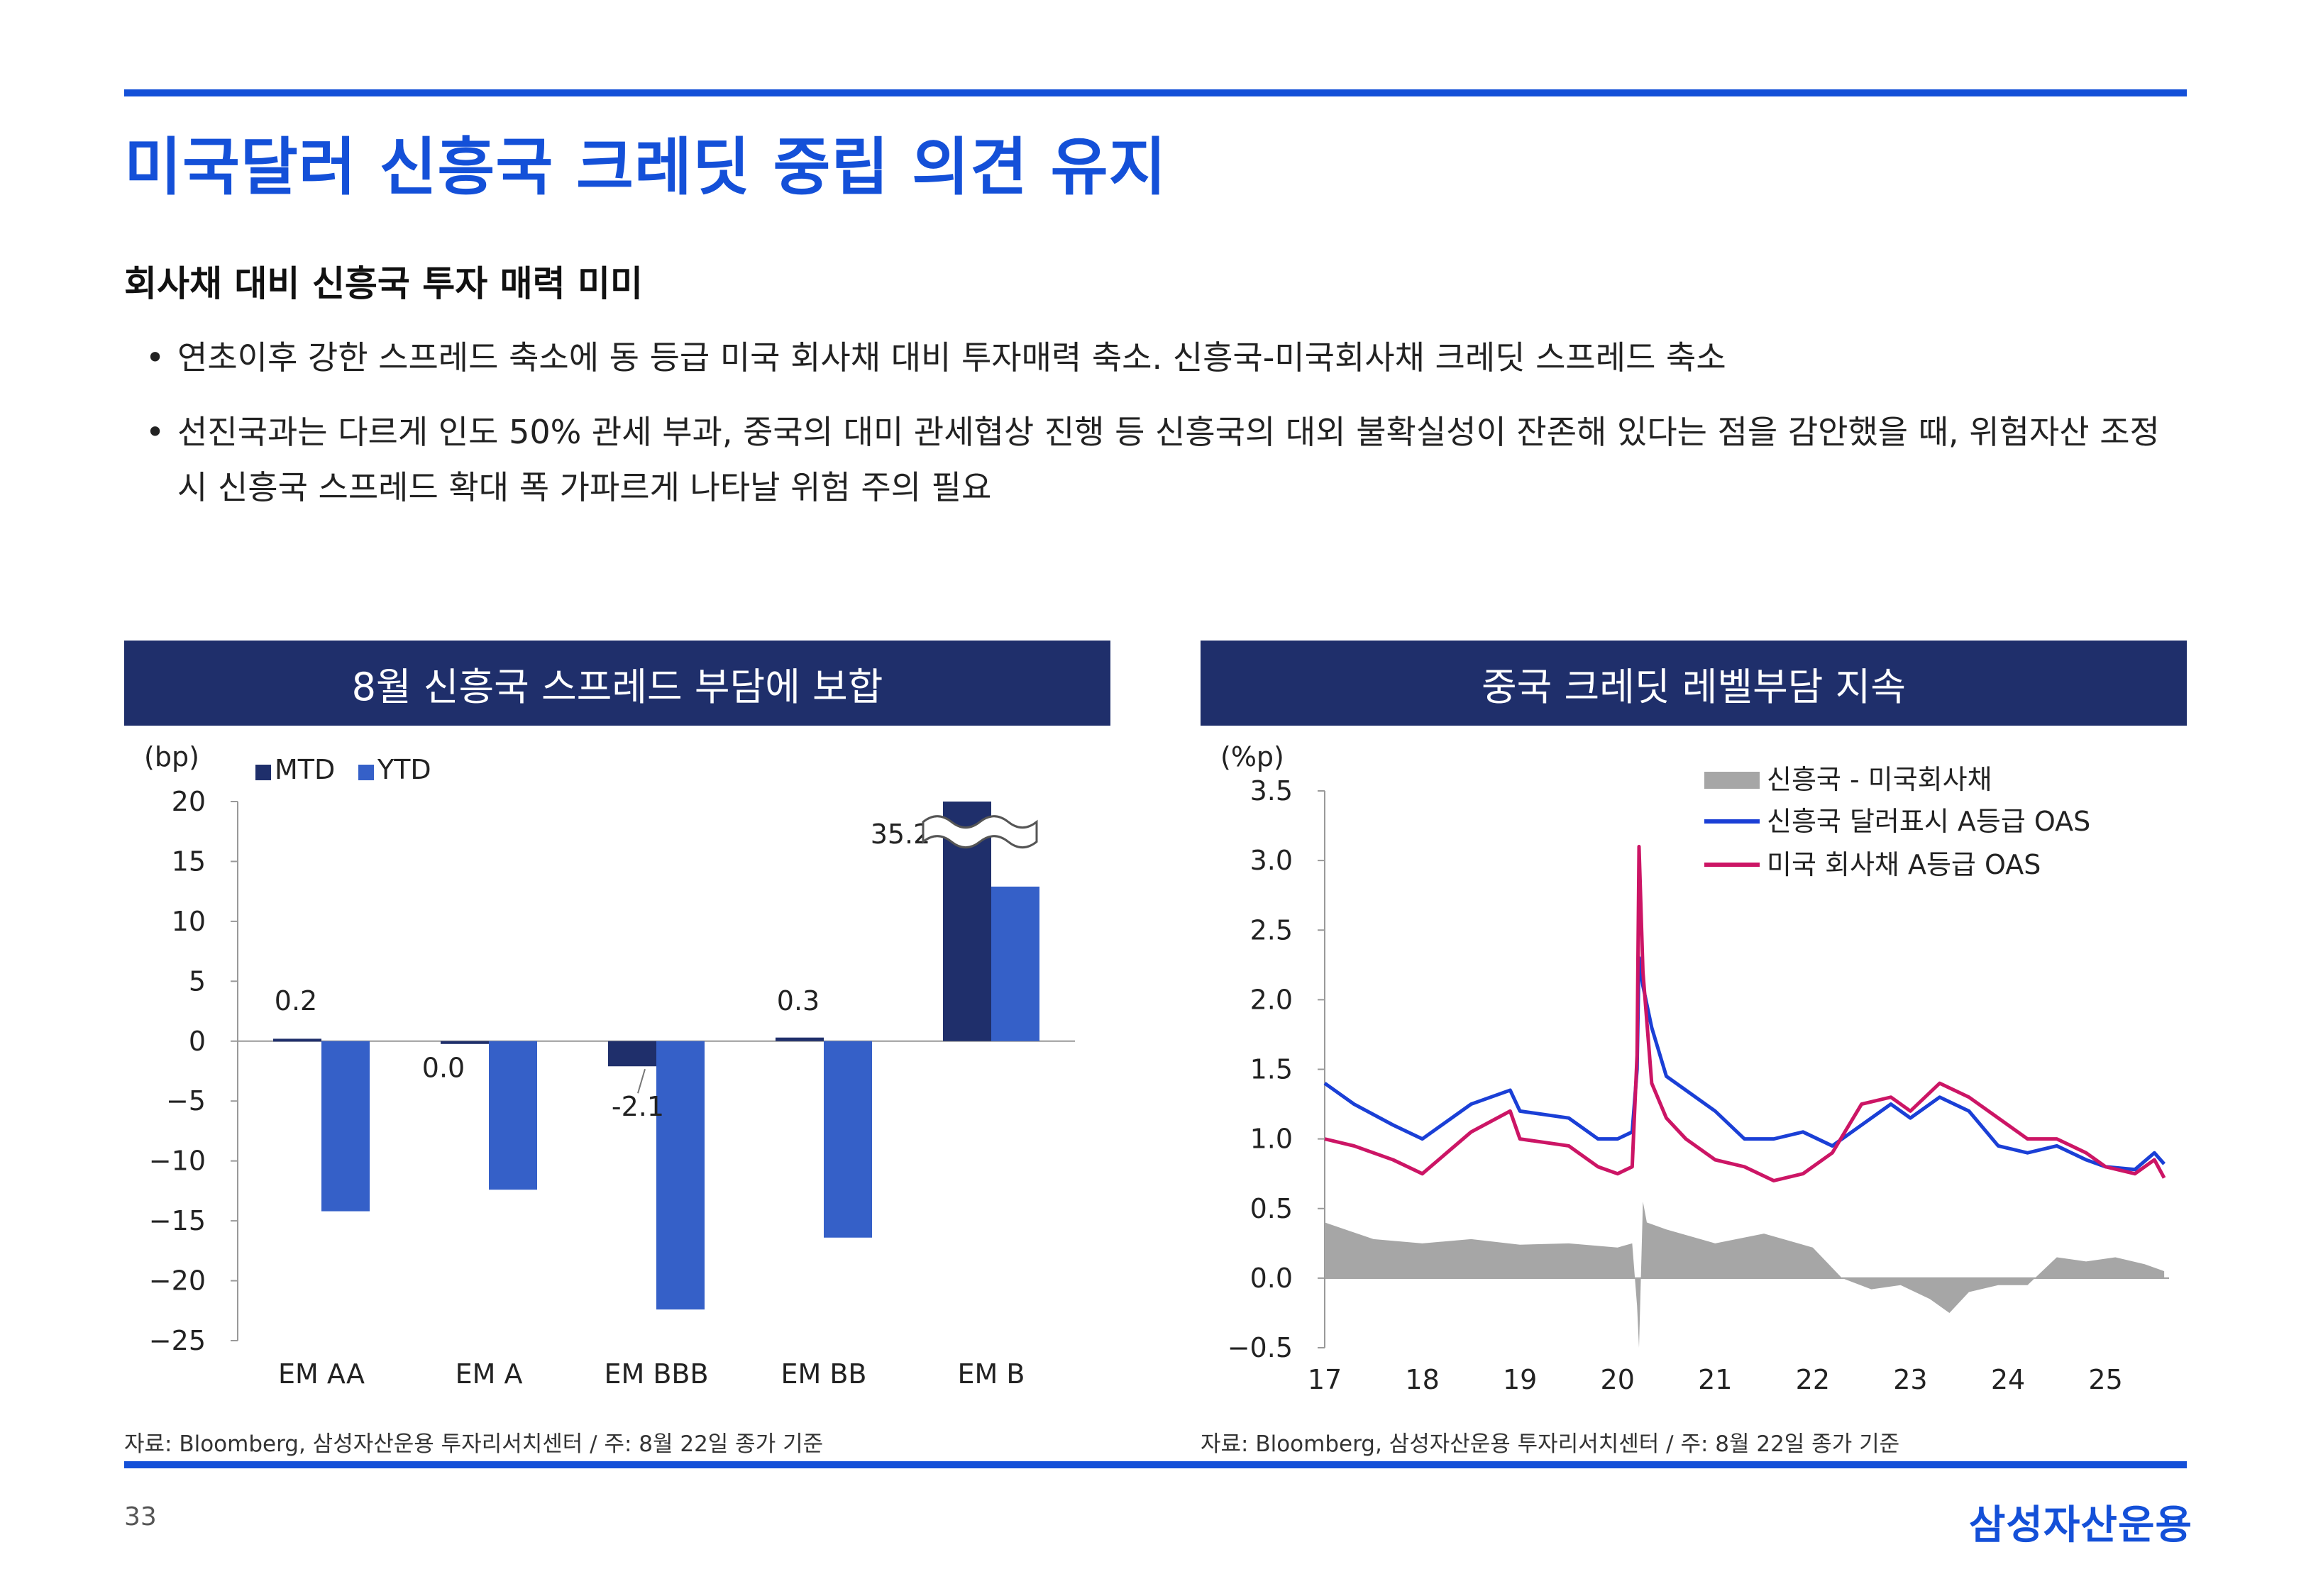 Image resolution: width=2306 pixels, height=1596 pixels. I want to click on x-category-label: EM BB, so click(823, 1374).